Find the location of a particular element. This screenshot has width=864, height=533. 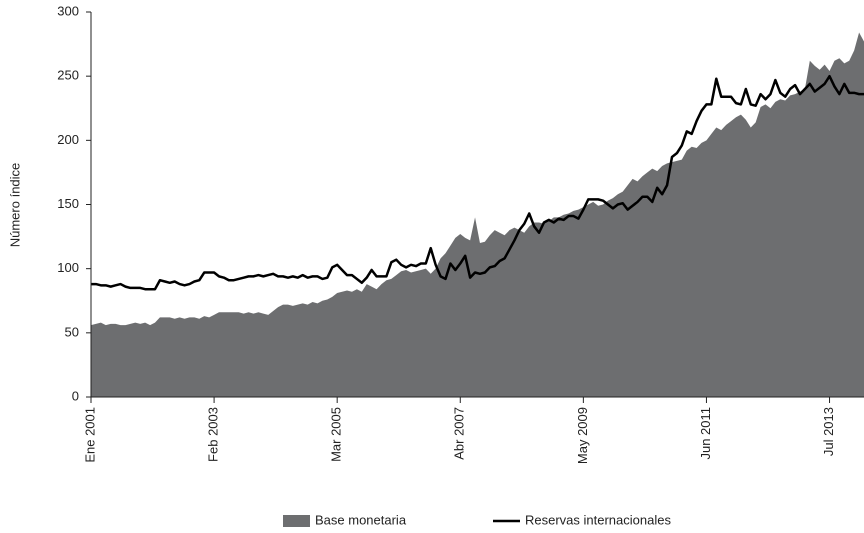

y-tick-label: 200 is located at coordinates (68, 139).